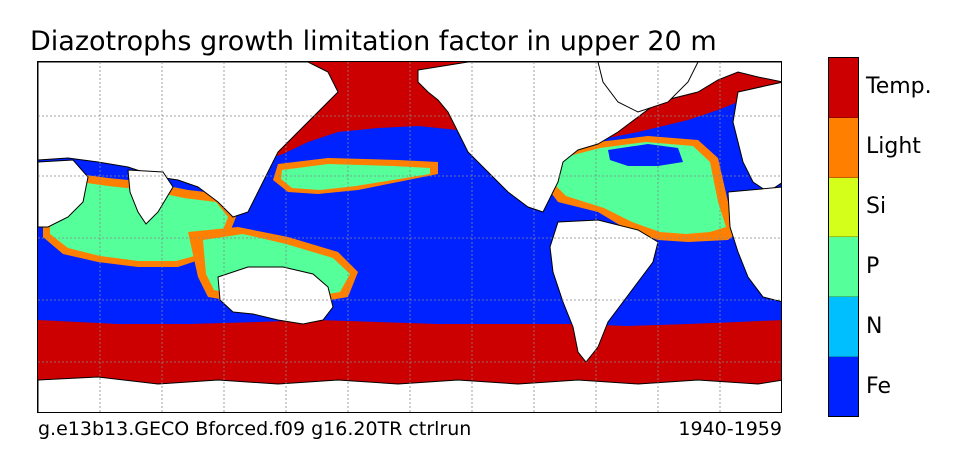 The width and height of the screenshot is (968, 468). I want to click on colorbar-label-temp: Temp., so click(899, 87).